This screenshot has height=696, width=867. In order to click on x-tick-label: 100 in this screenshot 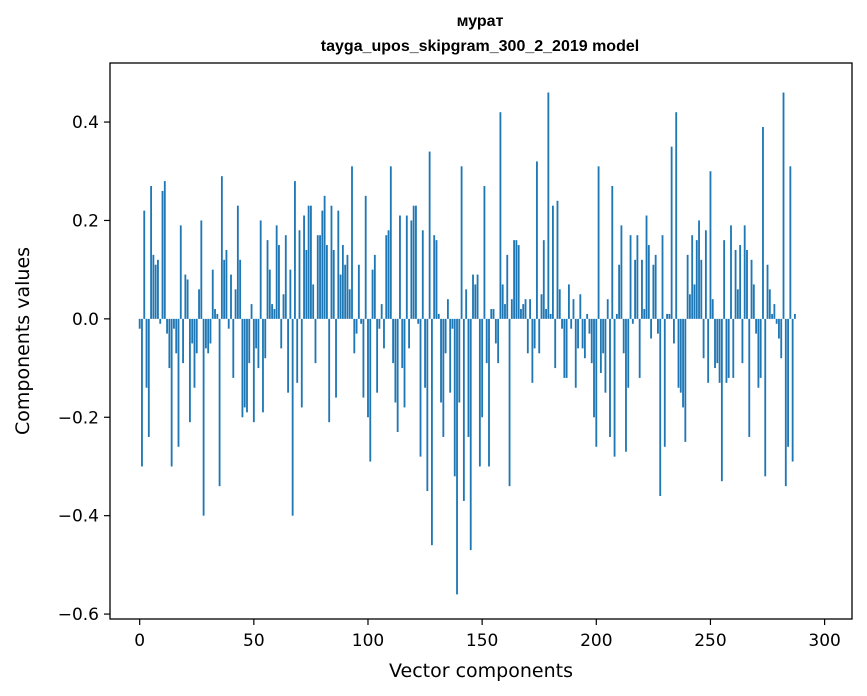, I will do `click(368, 641)`.